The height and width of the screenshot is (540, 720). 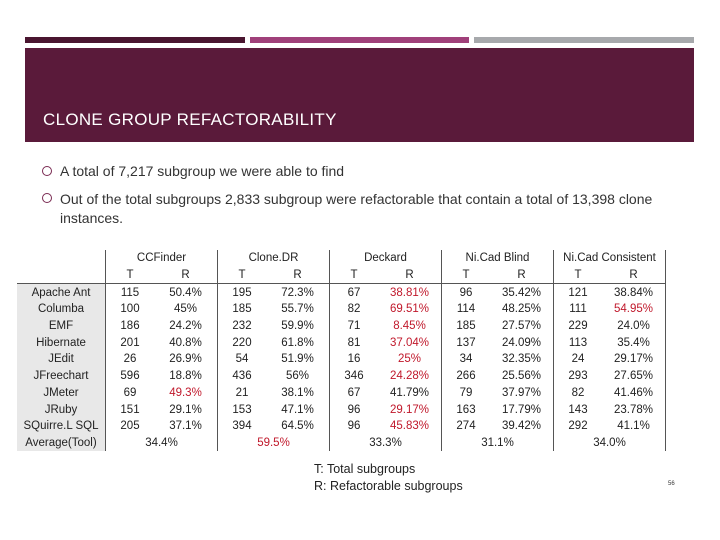 What do you see at coordinates (671, 484) in the screenshot?
I see `page-number: 56` at bounding box center [671, 484].